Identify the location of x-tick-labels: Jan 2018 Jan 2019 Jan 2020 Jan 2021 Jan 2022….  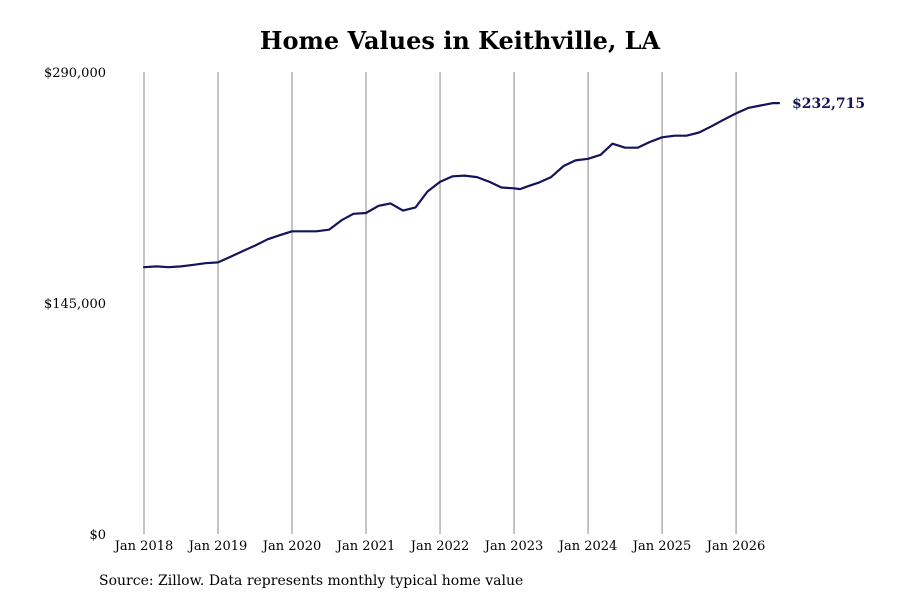
(439, 546).